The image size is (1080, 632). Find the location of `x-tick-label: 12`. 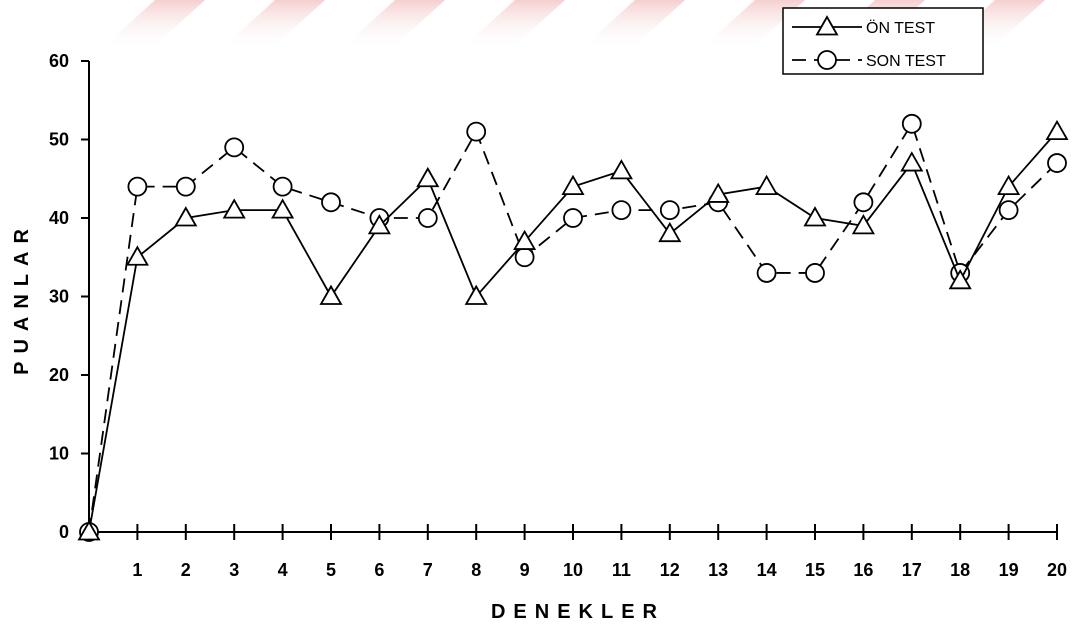

x-tick-label: 12 is located at coordinates (670, 570).